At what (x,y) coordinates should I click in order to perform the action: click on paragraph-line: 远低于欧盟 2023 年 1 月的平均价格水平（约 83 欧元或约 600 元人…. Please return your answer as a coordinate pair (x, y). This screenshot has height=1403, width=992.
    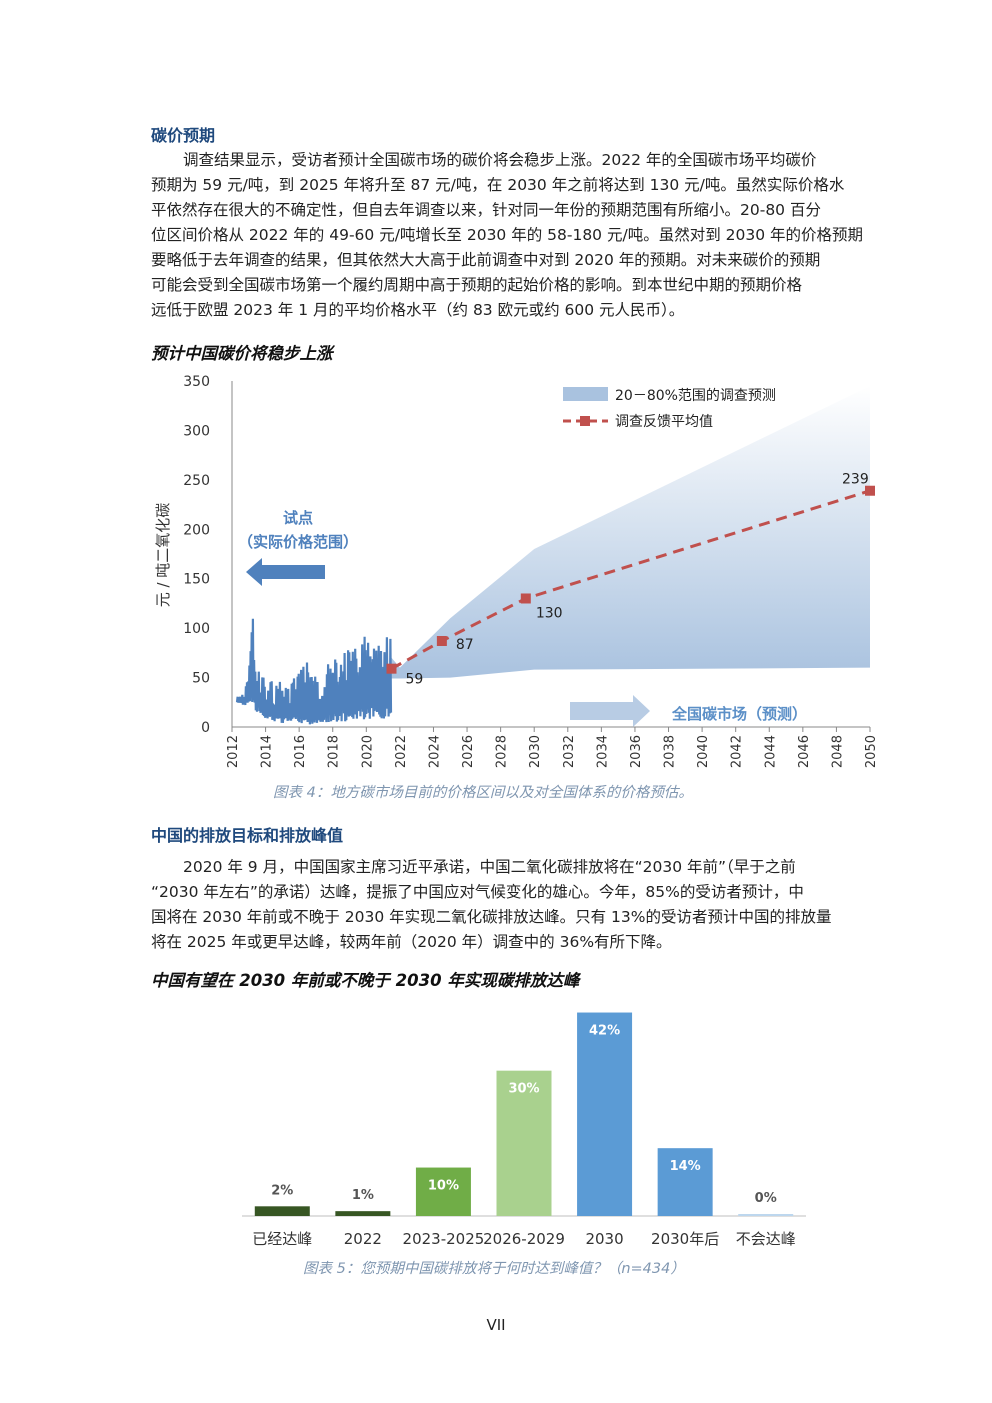
    Looking at the image, I should click on (418, 310).